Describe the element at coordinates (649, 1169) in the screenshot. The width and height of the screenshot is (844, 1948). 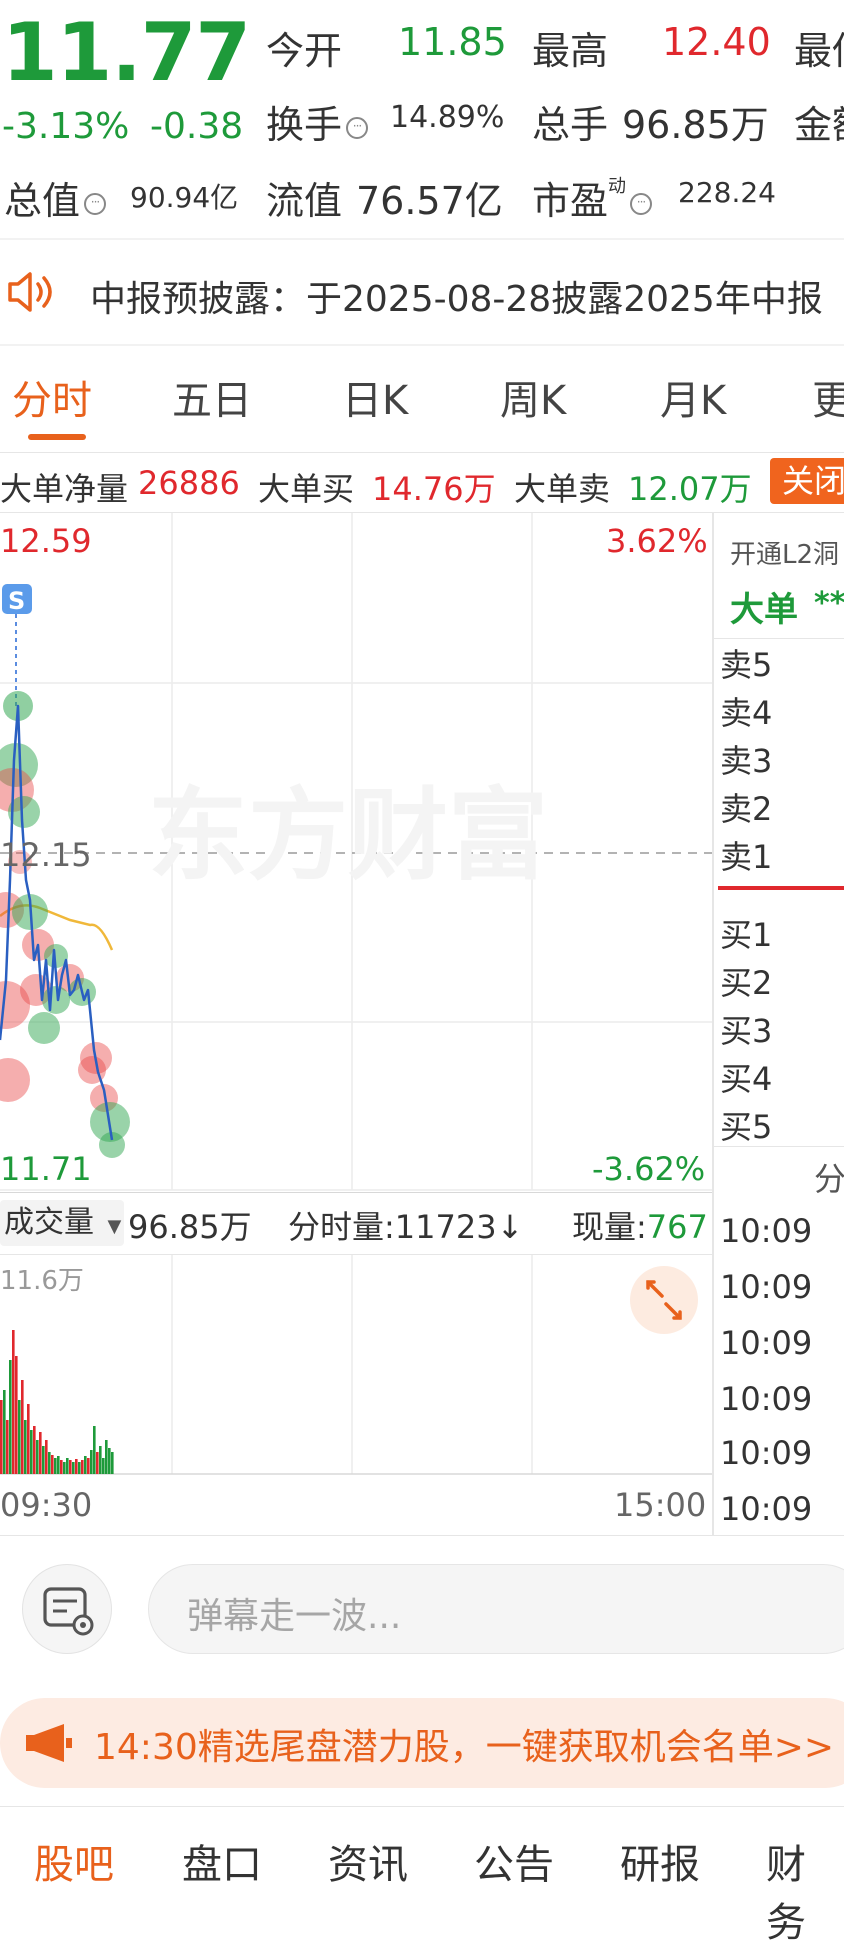
I see `chart-bottom-pct: -3.62%` at that location.